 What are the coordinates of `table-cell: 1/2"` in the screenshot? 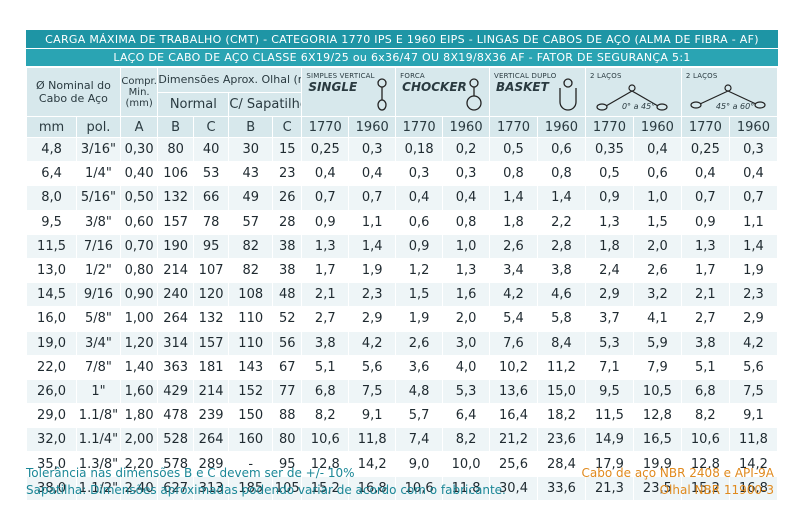 It's located at (98, 270).